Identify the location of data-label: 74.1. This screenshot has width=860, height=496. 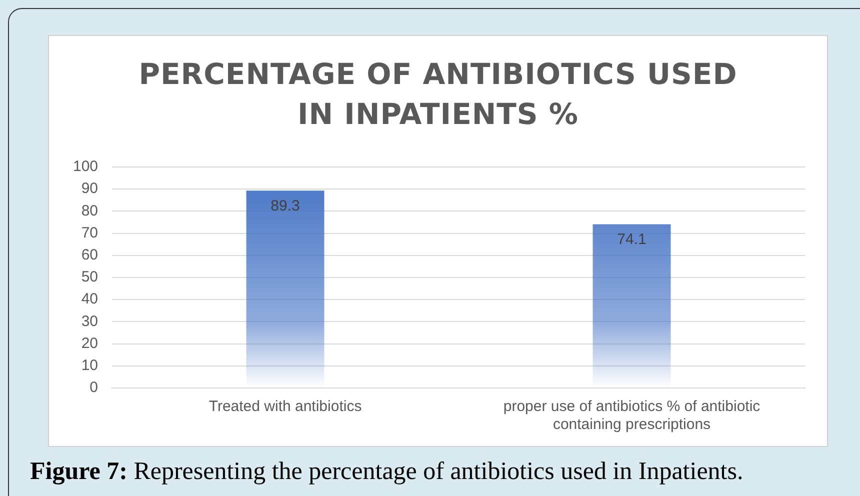
(631, 239).